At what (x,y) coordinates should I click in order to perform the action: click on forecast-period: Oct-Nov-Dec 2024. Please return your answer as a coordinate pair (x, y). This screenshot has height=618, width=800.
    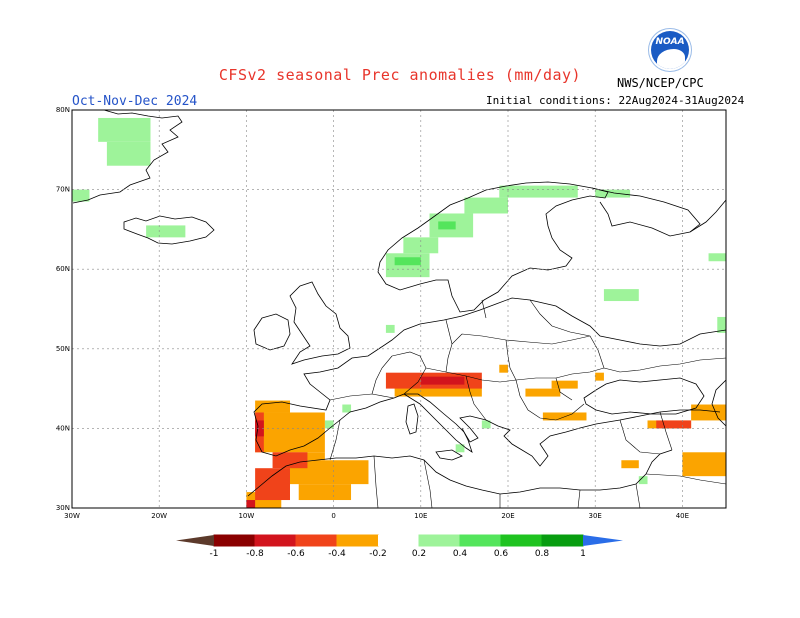
    Looking at the image, I should click on (135, 101).